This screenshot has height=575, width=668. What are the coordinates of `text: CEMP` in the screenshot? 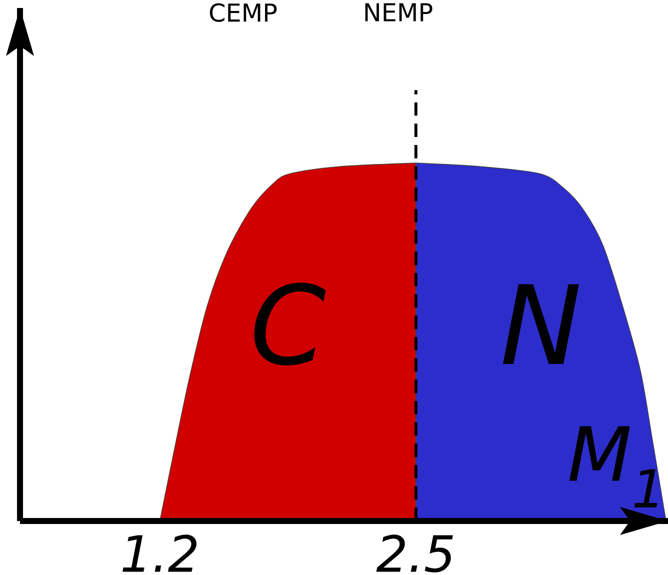 It's located at (243, 12).